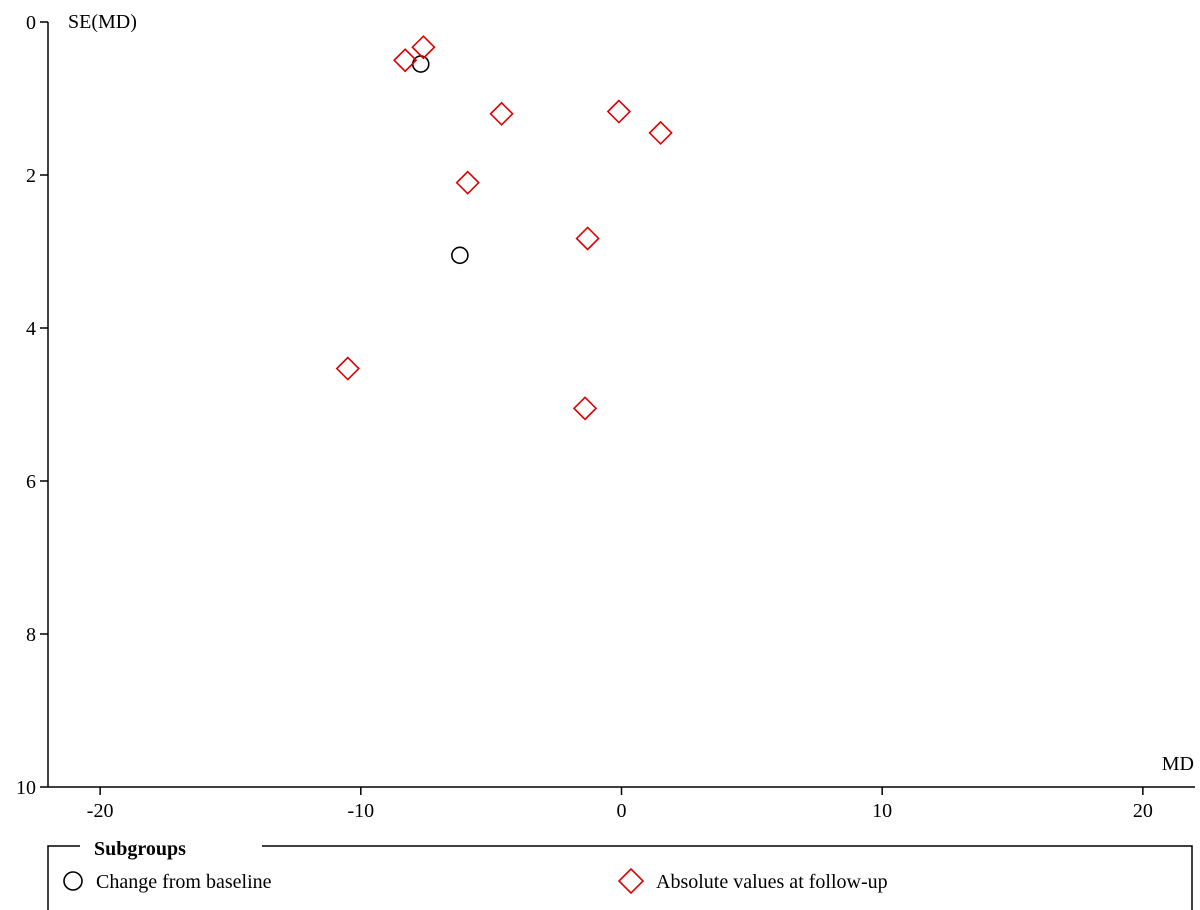 This screenshot has height=910, width=1200. What do you see at coordinates (1143, 811) in the screenshot?
I see `x-tick-label: 20` at bounding box center [1143, 811].